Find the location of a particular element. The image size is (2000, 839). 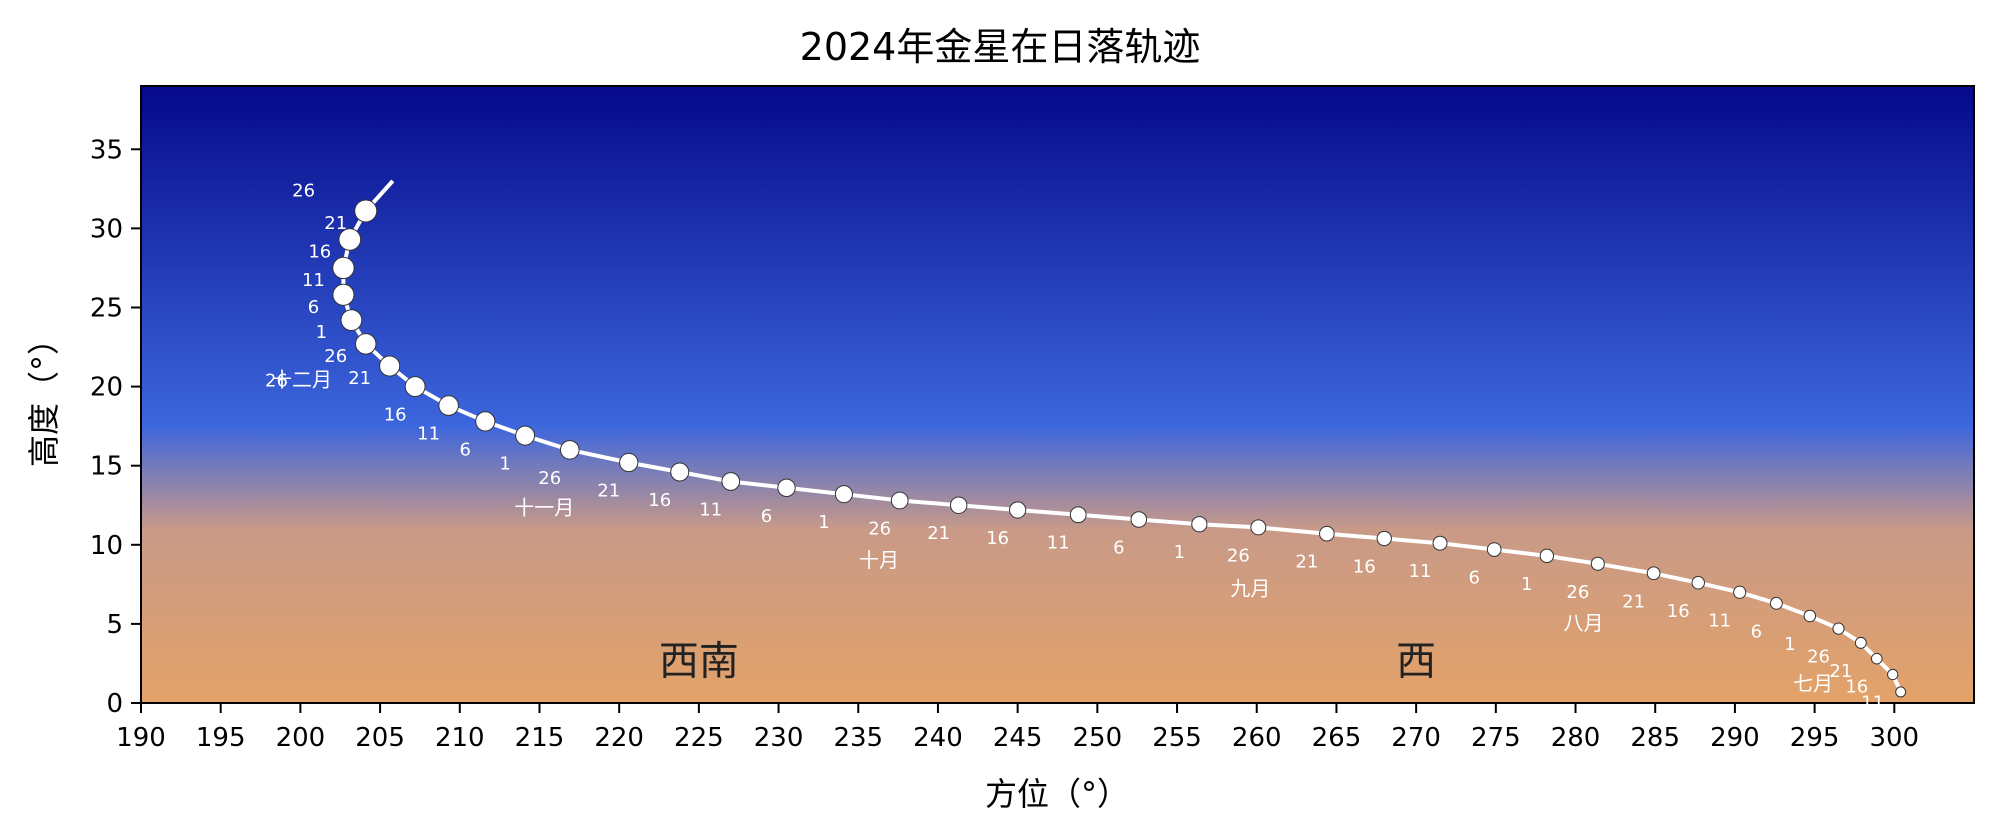

y-tick-label: 30 is located at coordinates (106, 229).